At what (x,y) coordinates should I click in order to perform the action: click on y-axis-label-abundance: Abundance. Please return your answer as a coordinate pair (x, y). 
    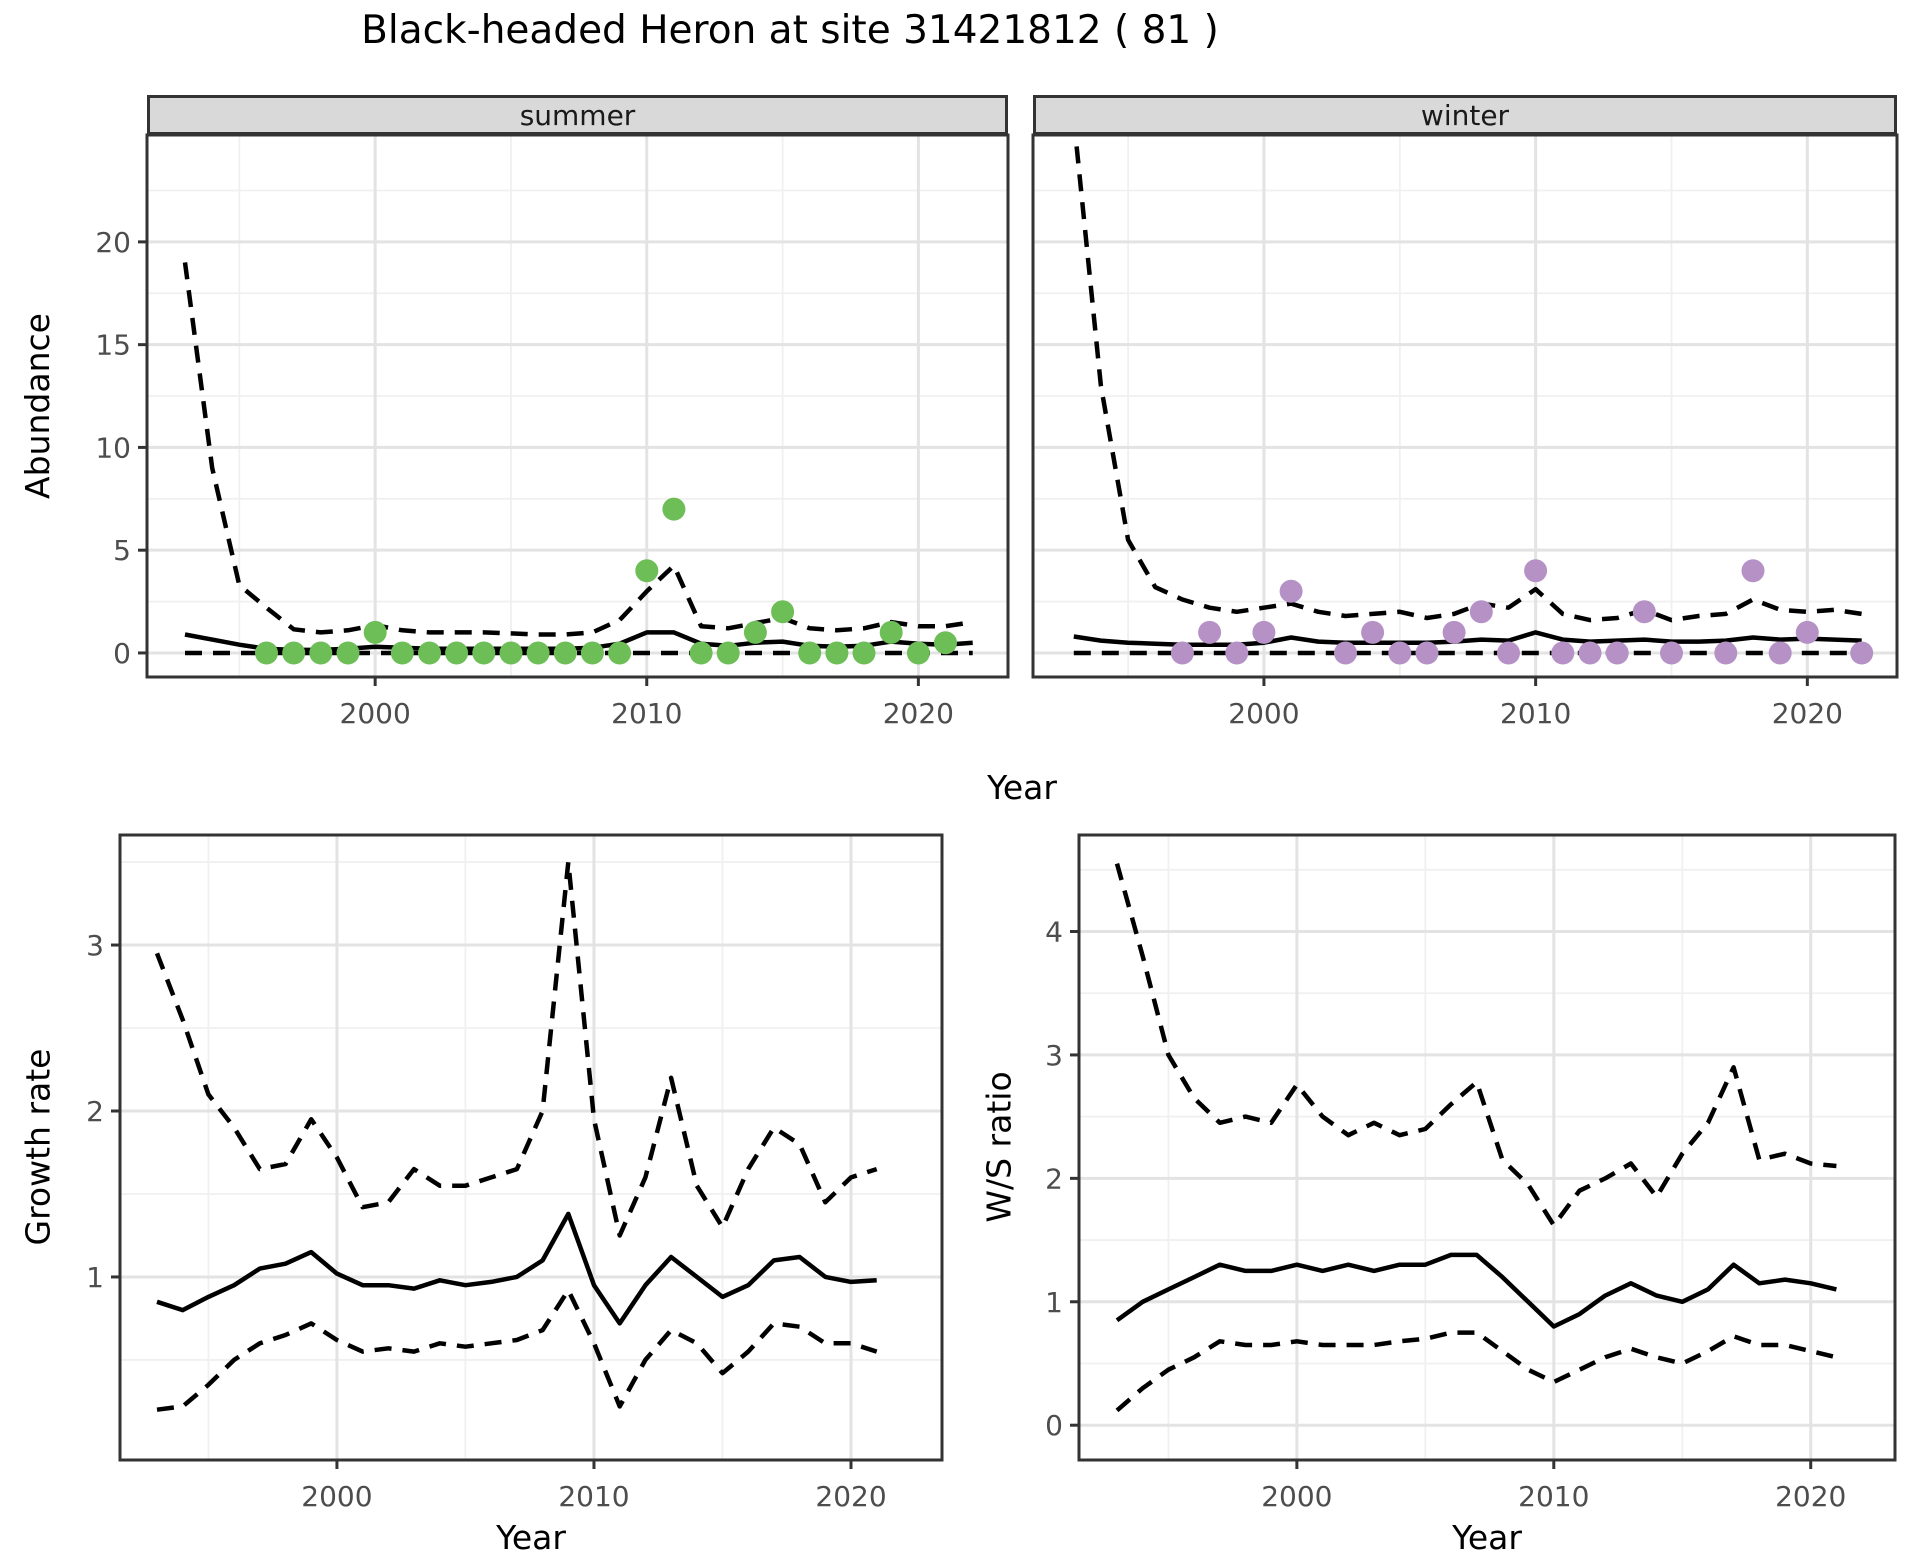
    Looking at the image, I should click on (37, 406).